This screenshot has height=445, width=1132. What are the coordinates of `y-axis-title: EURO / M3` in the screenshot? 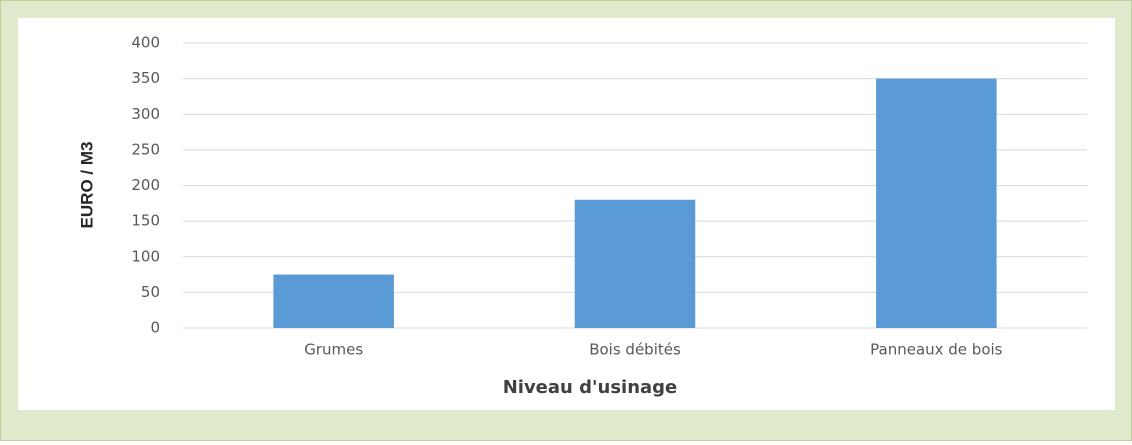 It's located at (86, 185).